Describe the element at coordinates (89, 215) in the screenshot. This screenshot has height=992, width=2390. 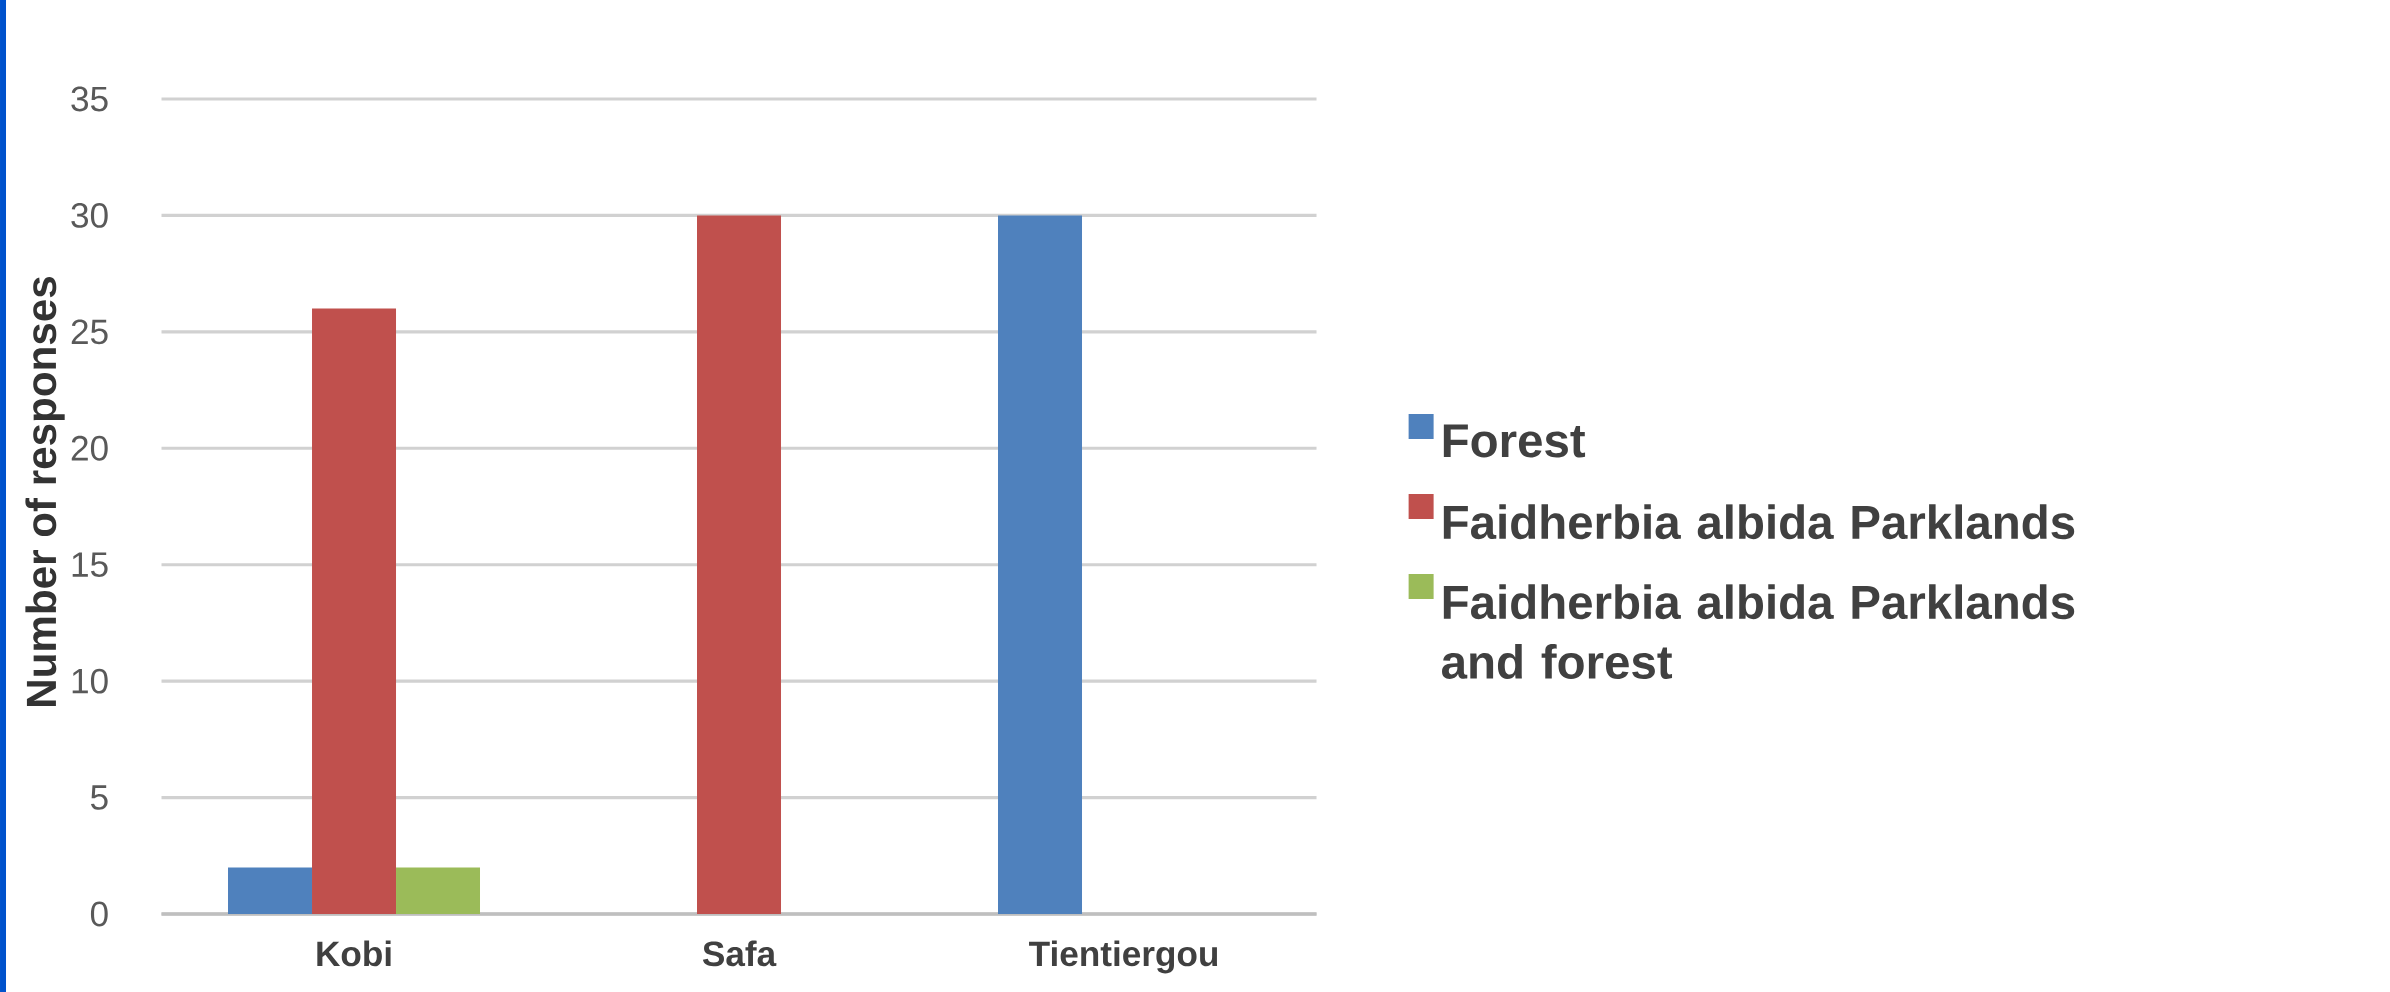
I see `y-tick-label: 30` at that location.